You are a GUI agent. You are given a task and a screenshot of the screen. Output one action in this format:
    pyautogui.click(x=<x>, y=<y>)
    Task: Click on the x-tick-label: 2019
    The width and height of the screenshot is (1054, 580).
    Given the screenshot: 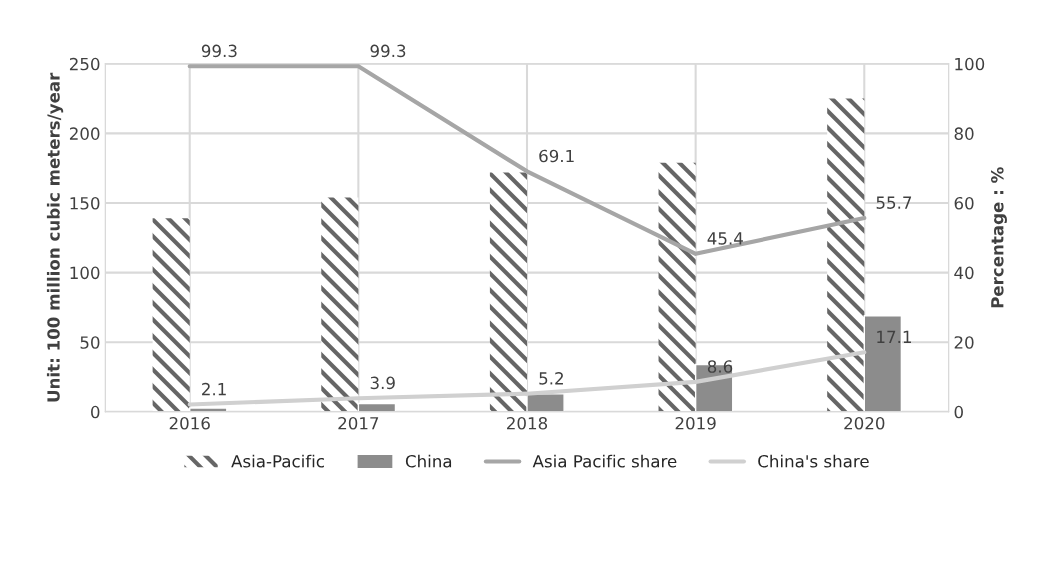 What is the action you would take?
    pyautogui.click(x=695, y=423)
    